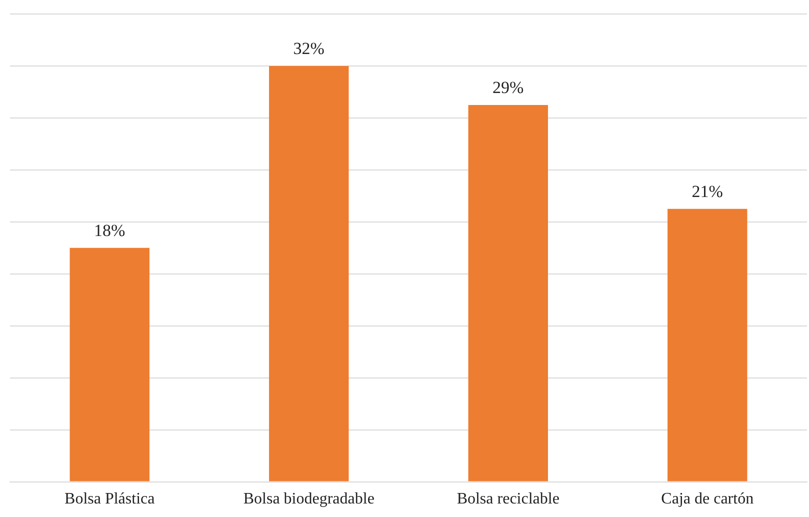 The height and width of the screenshot is (517, 809). Describe the element at coordinates (308, 48) in the screenshot. I see `data-label: 32%` at that location.